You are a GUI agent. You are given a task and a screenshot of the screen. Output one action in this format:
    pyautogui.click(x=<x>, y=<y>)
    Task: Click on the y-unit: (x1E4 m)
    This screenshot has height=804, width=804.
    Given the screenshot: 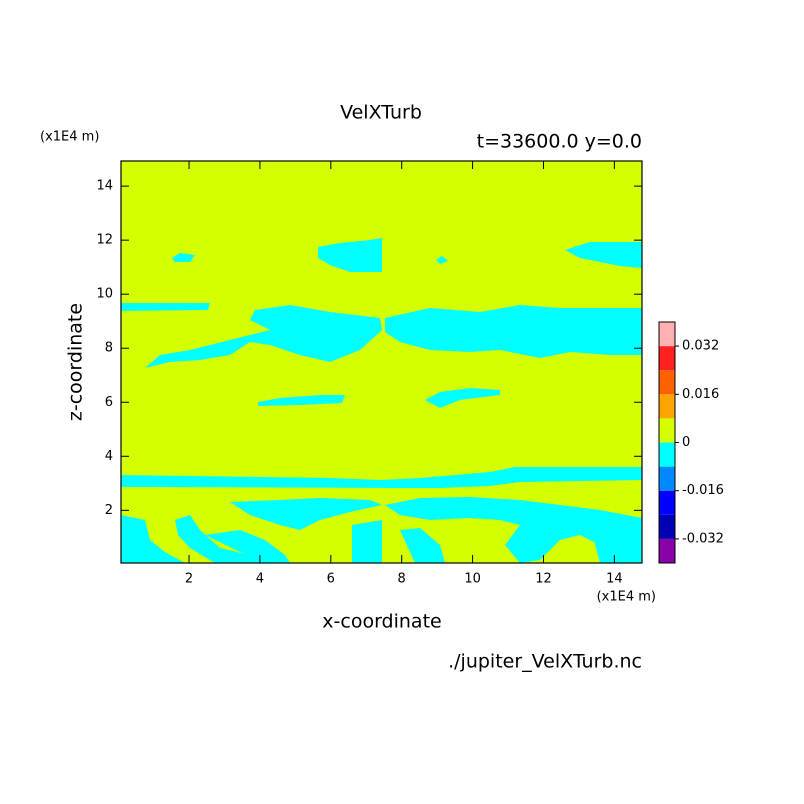 What is the action you would take?
    pyautogui.click(x=69, y=137)
    